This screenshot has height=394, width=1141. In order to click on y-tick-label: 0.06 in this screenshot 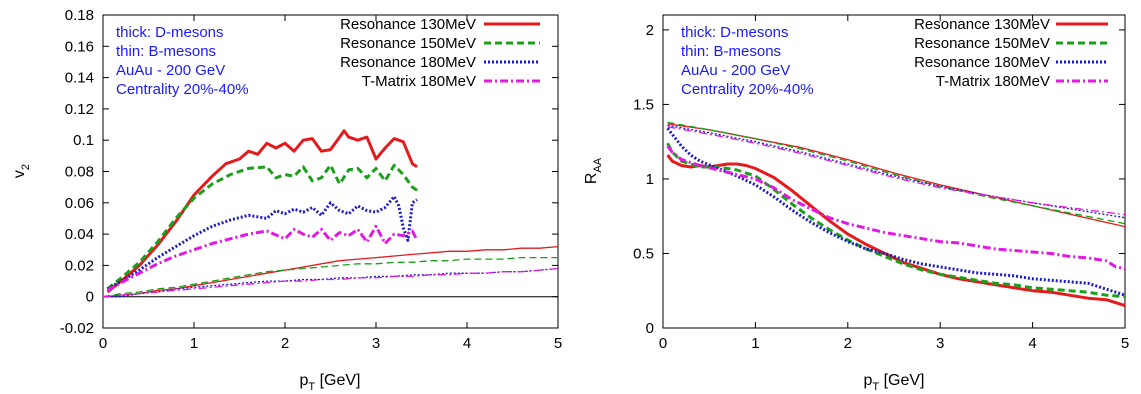, I will do `click(79, 203)`.